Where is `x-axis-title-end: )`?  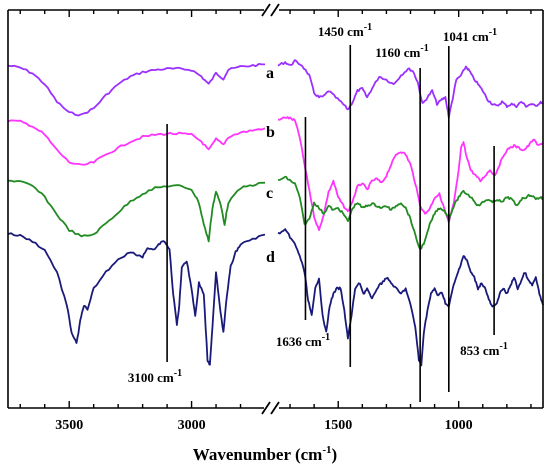
x-axis-title-end: ) is located at coordinates (335, 454).